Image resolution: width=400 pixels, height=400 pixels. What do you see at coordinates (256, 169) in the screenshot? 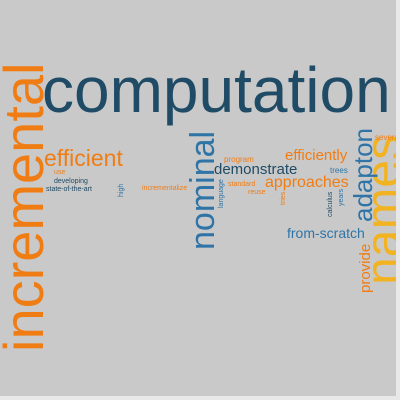
I see `word-demonstrate: demonstrate` at bounding box center [256, 169].